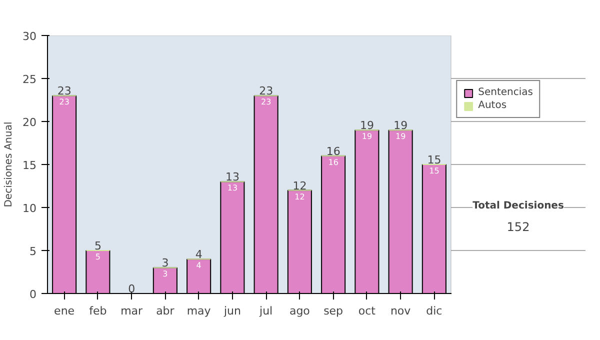 The width and height of the screenshot is (600, 340). Describe the element at coordinates (33, 251) in the screenshot. I see `y-tick-label: 5` at that location.